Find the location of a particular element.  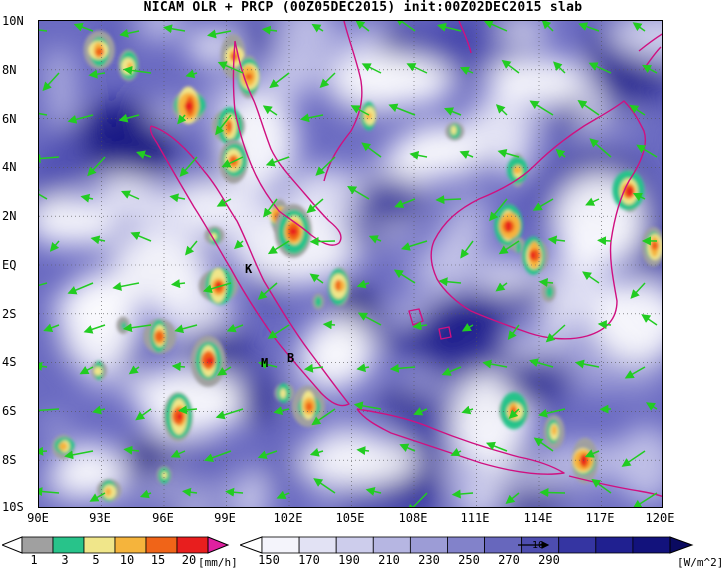

precip-tick-5: 5 is located at coordinates (96, 560).